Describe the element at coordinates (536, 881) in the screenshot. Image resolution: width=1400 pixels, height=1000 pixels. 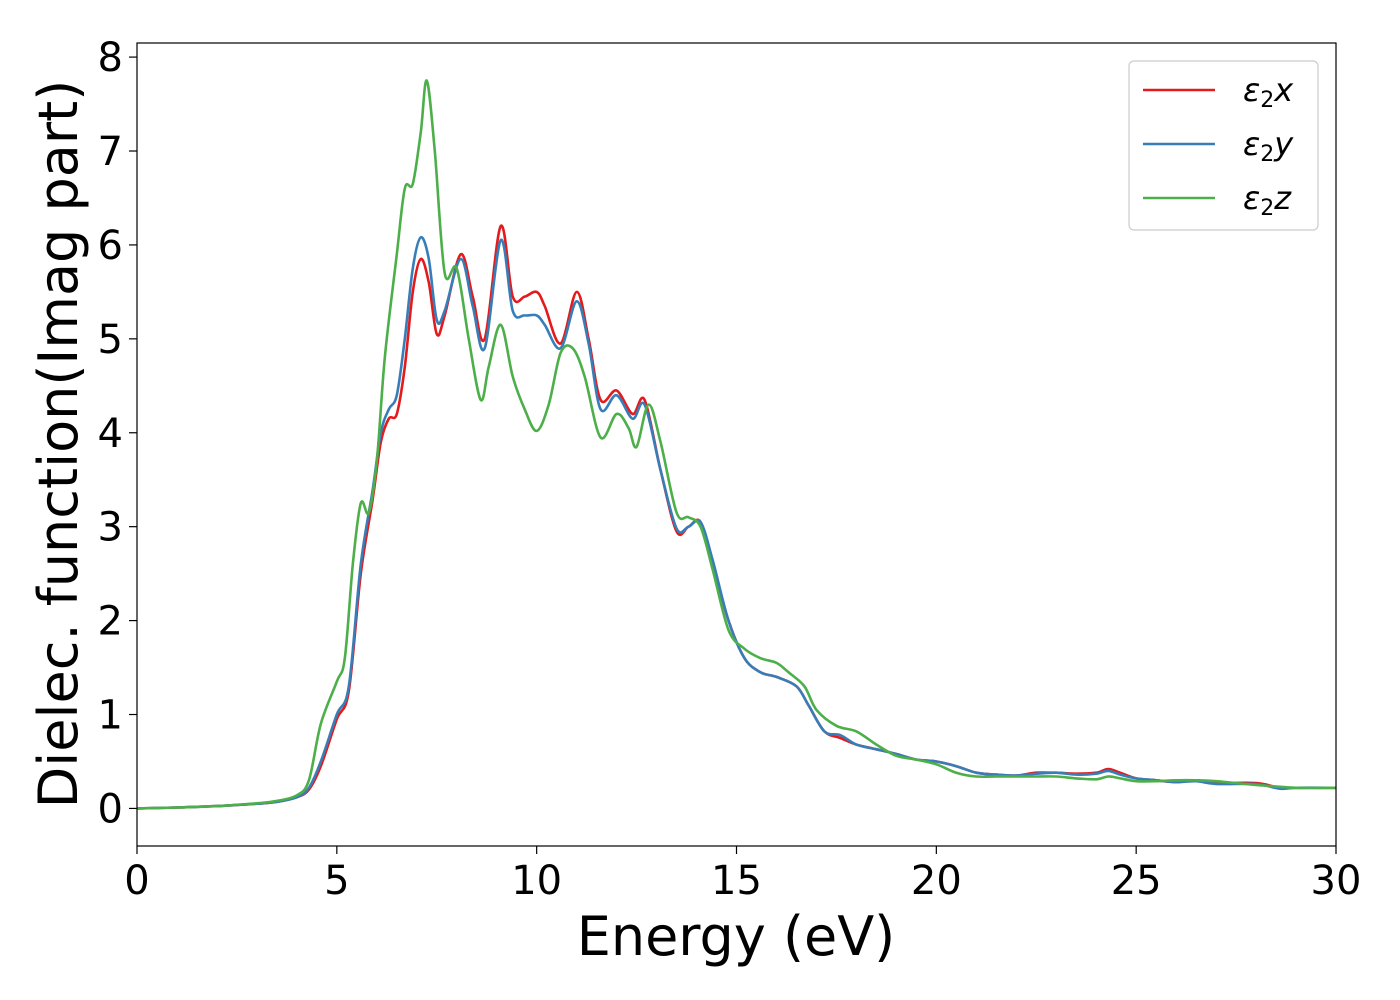
I see `x-tick-label: 10` at that location.